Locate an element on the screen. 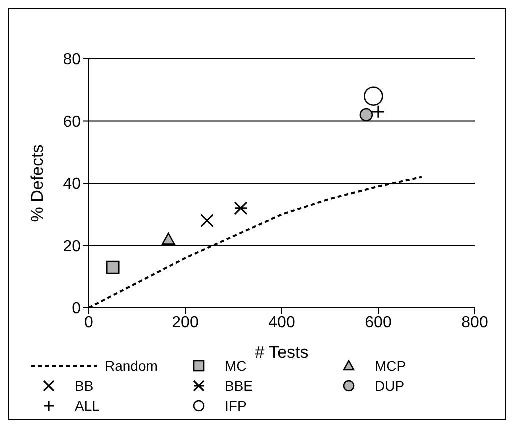 The image size is (516, 430). legend-label: MC is located at coordinates (236, 366).